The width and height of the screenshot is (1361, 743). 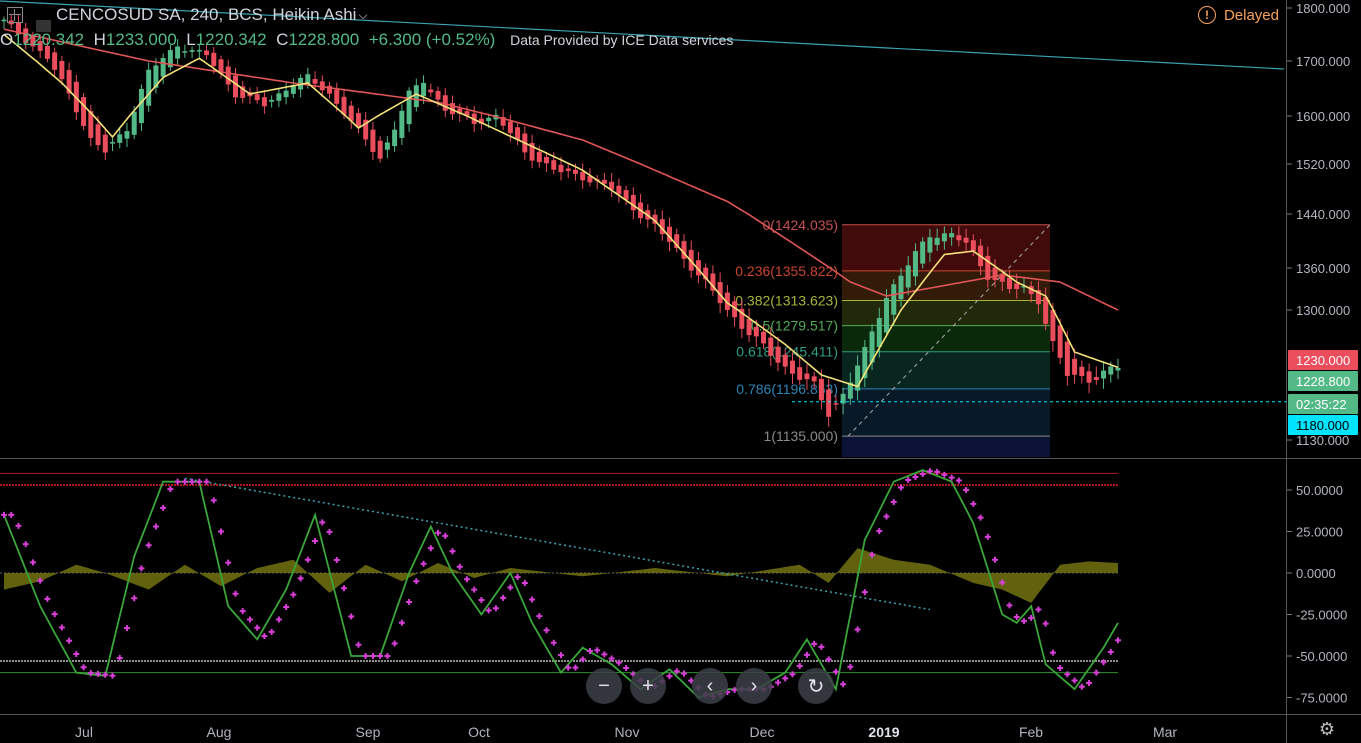 I want to click on price-tick-label: 1800.000, so click(x=1323, y=8).